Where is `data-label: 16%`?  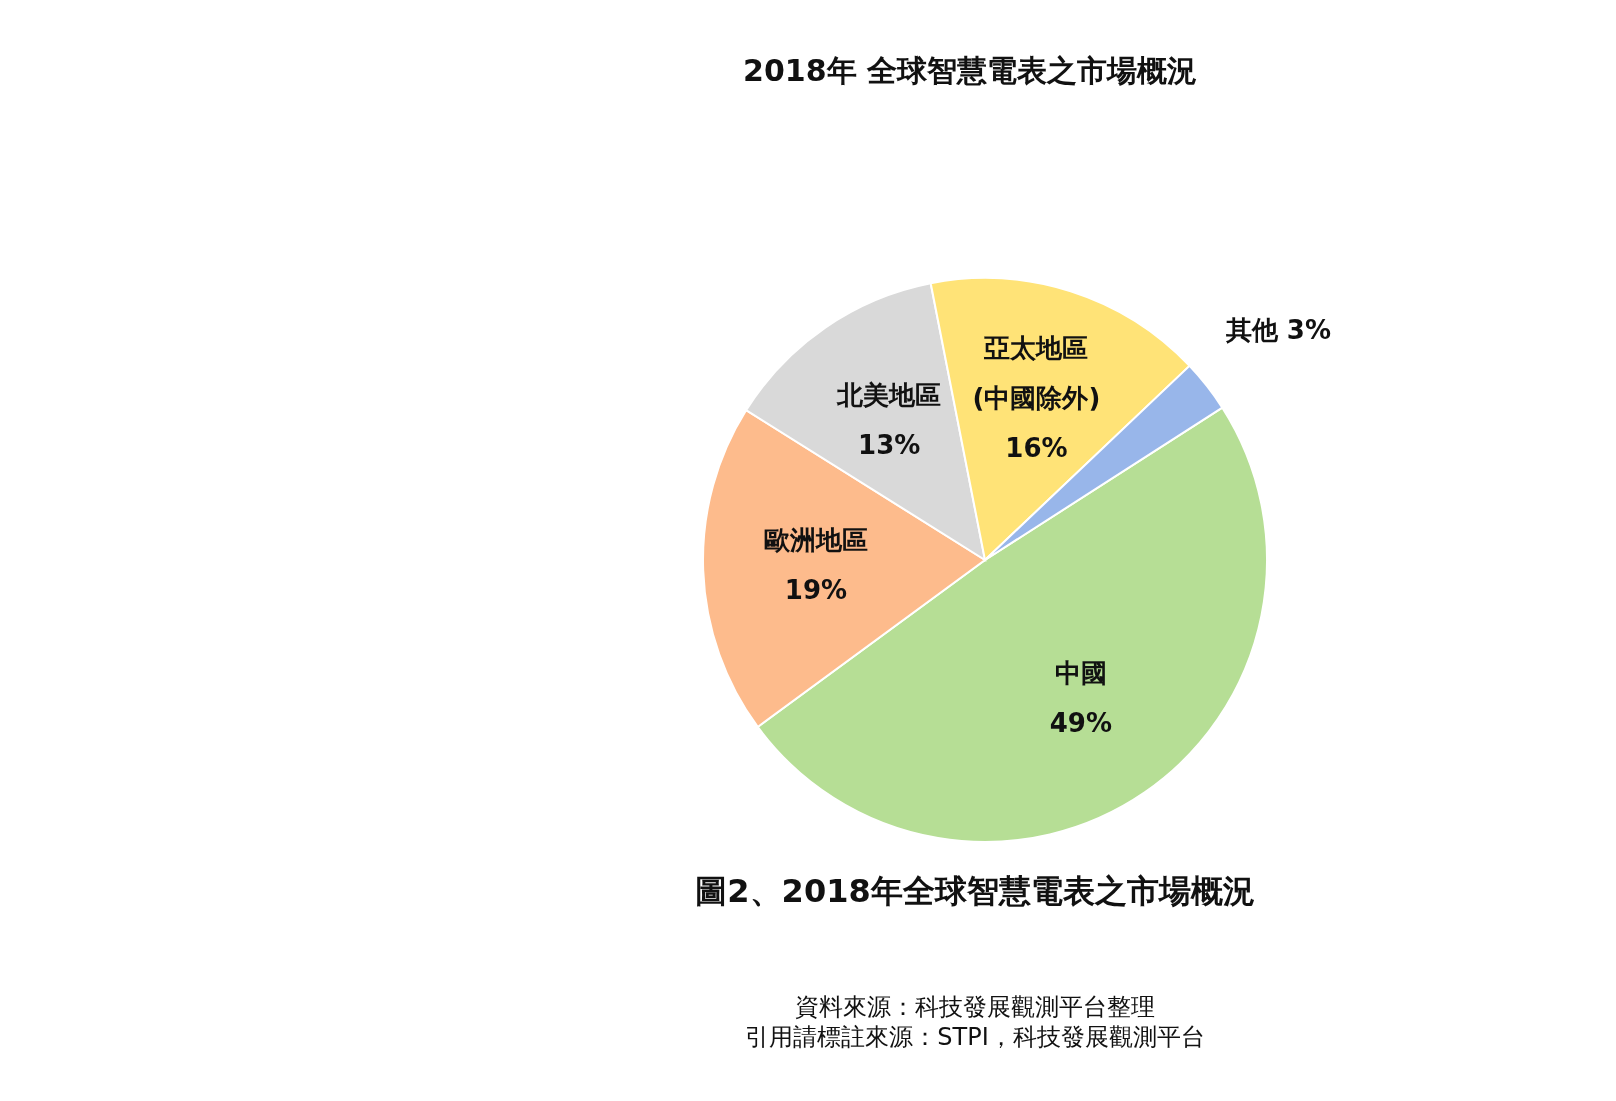 data-label: 16% is located at coordinates (1036, 447).